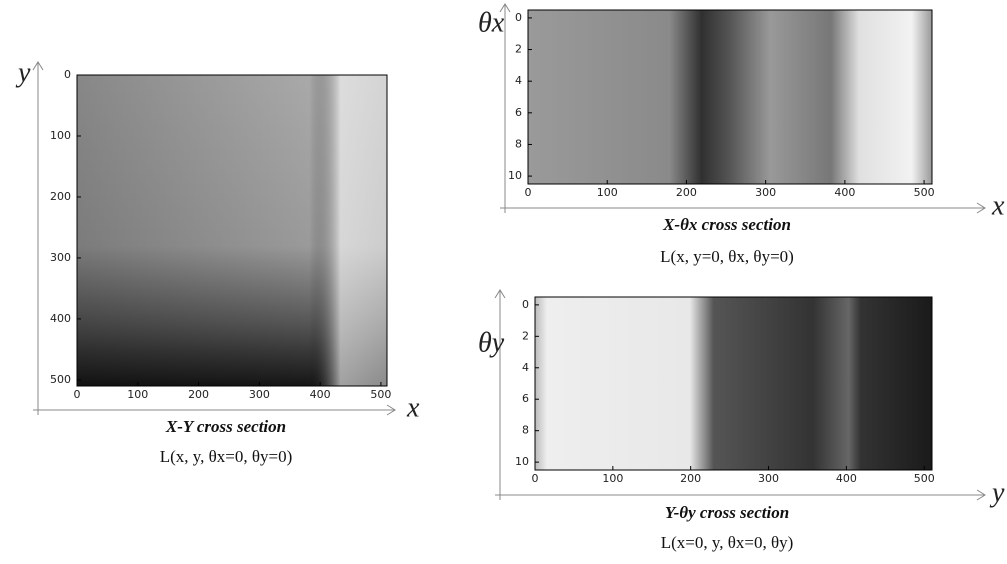 The image size is (1007, 564). What do you see at coordinates (60, 379) in the screenshot?
I see `y-tick-label: 500` at bounding box center [60, 379].